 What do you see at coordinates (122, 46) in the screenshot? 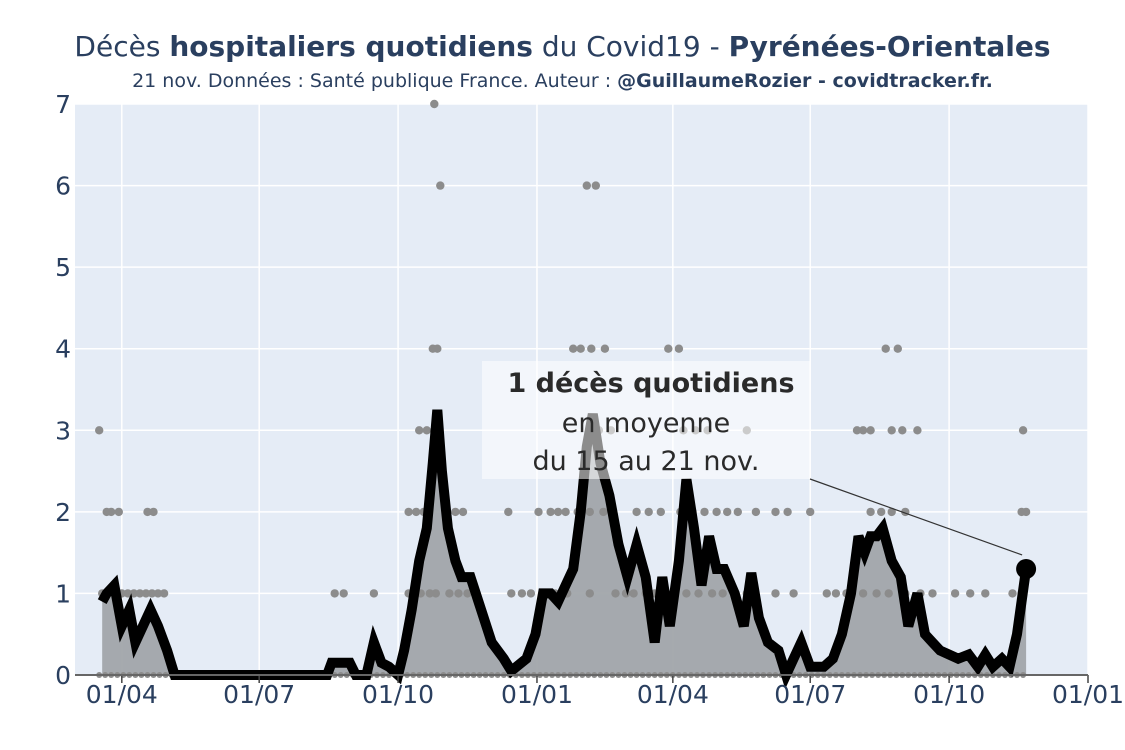
I see `title-prefix: Décès` at bounding box center [122, 46].